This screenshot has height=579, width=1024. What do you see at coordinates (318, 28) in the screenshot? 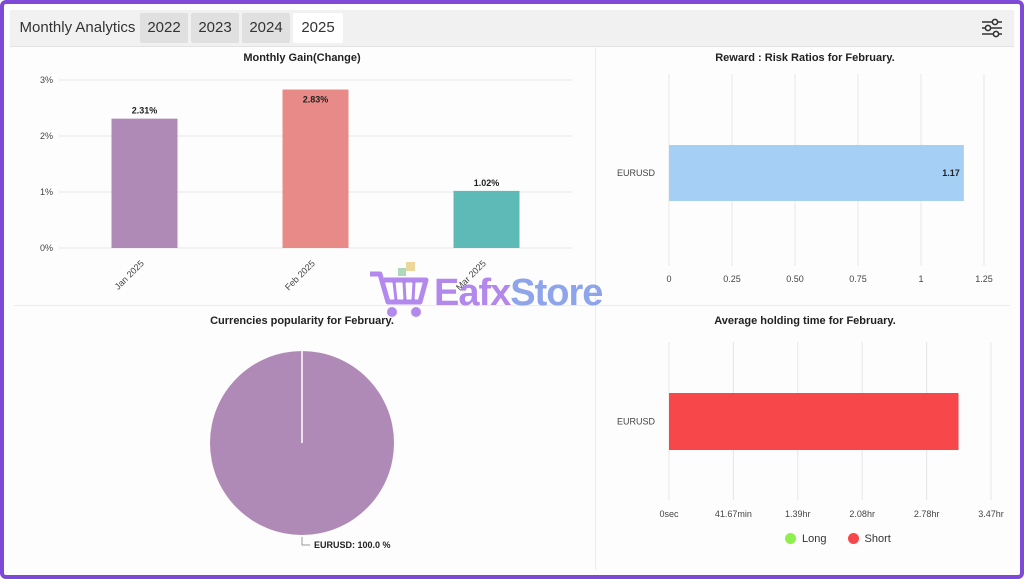
I see `tab-year-2025: 2025` at bounding box center [318, 28].